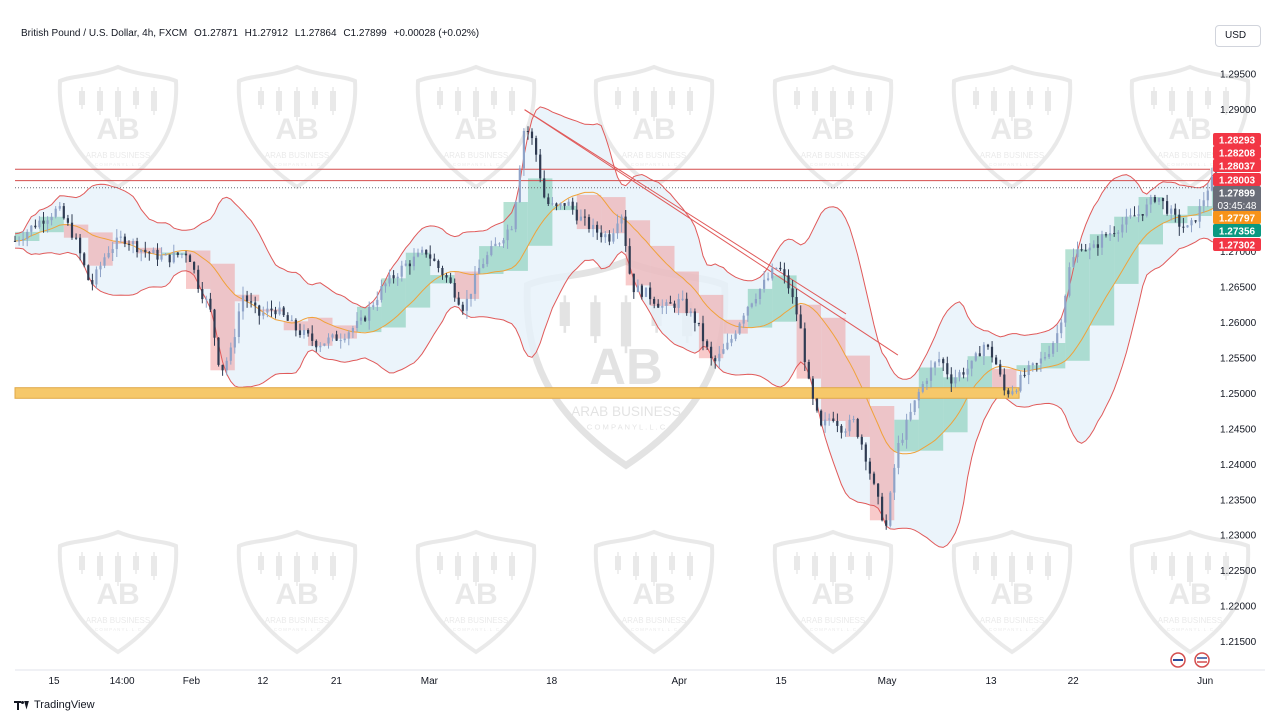  Describe the element at coordinates (215, 33) in the screenshot. I see `open-value: O1.27871` at that location.